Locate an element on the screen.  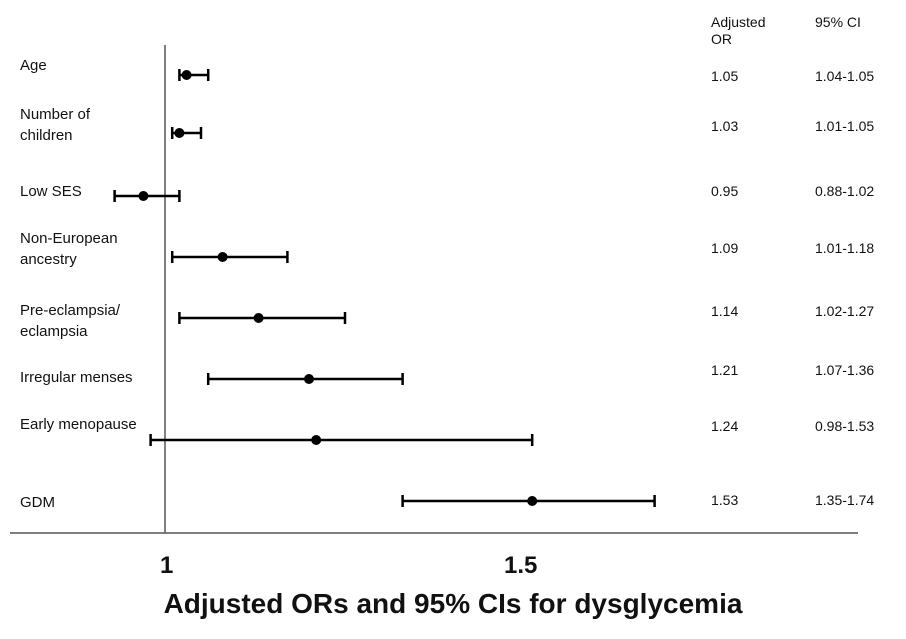
chart-title: Adjusted ORs and 95% CIs for dysglycemia is located at coordinates (453, 603).